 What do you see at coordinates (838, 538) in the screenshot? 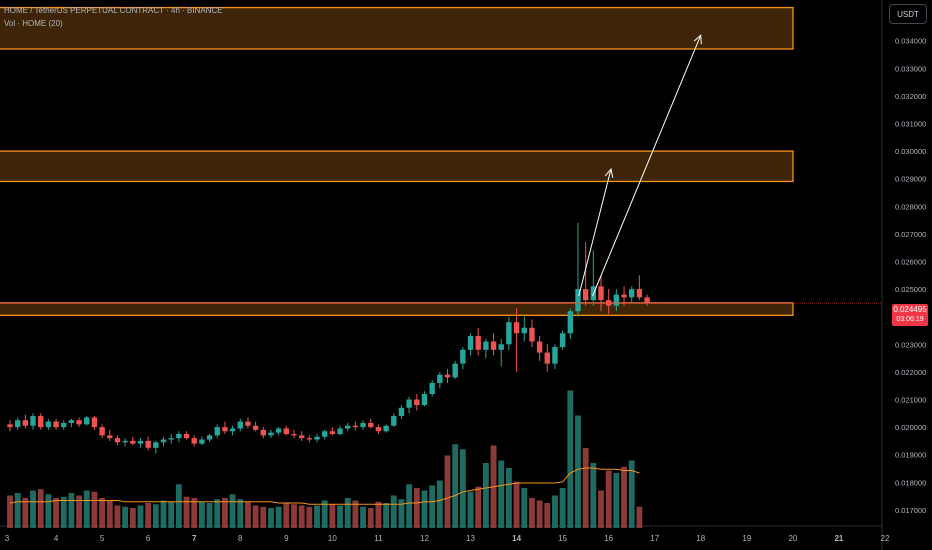
I see `time-tick-label: 21` at bounding box center [838, 538].